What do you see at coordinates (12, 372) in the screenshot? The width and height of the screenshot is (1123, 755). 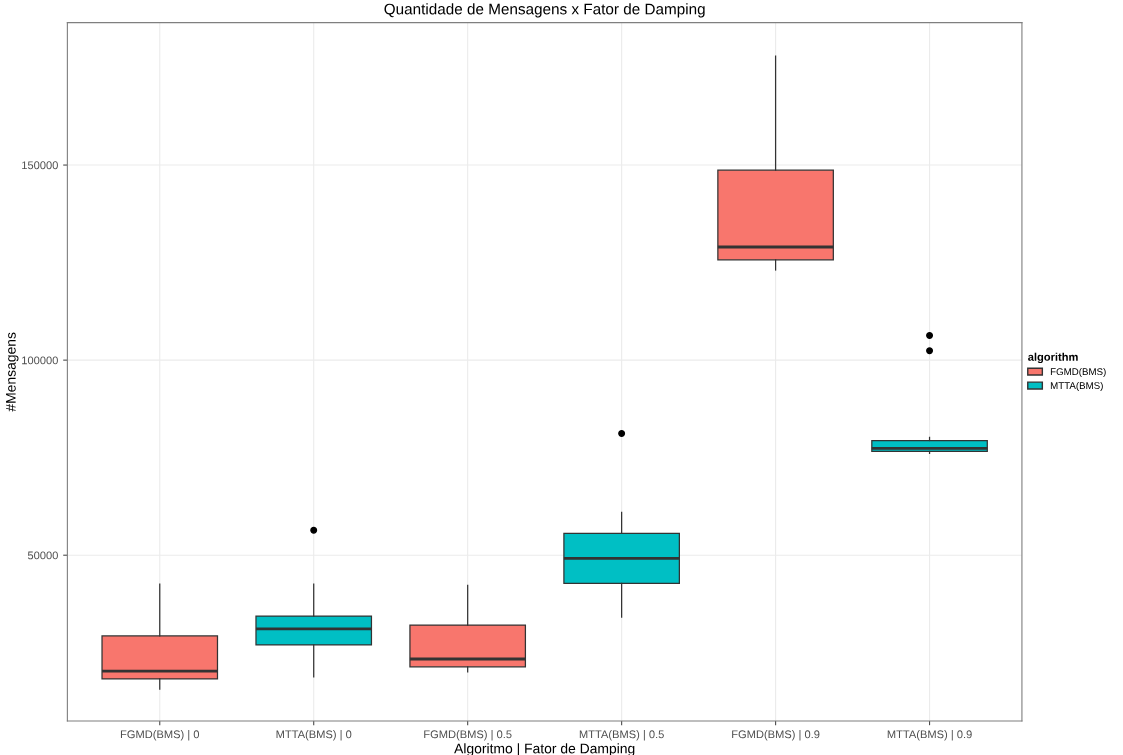 I see `y-axis-title: #Mensagens` at bounding box center [12, 372].